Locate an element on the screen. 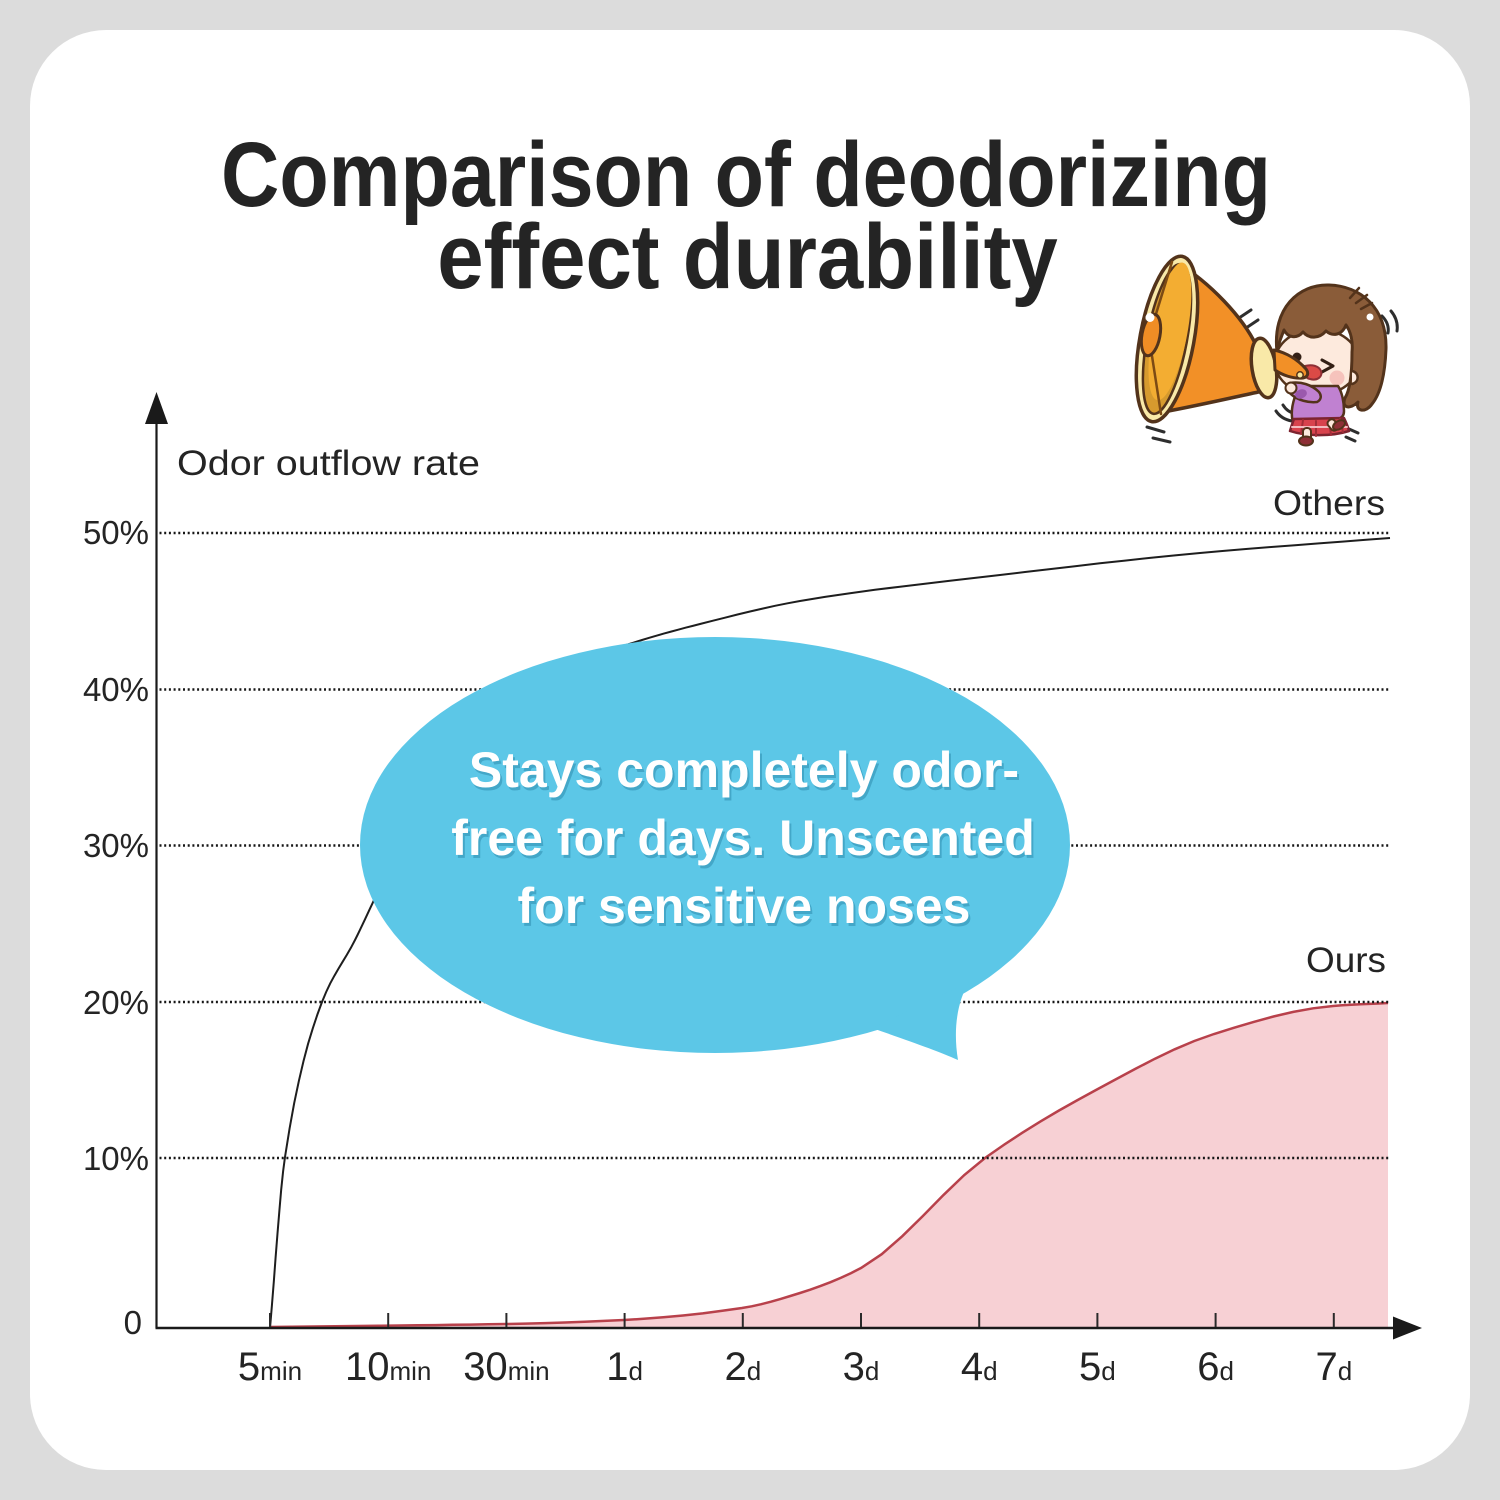  svg-text: 10% is located at coordinates (116, 1158).